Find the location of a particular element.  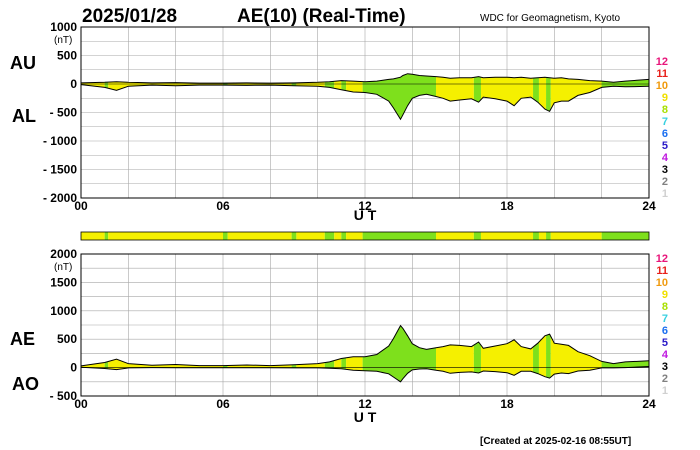

au-label: AU is located at coordinates (23, 63).